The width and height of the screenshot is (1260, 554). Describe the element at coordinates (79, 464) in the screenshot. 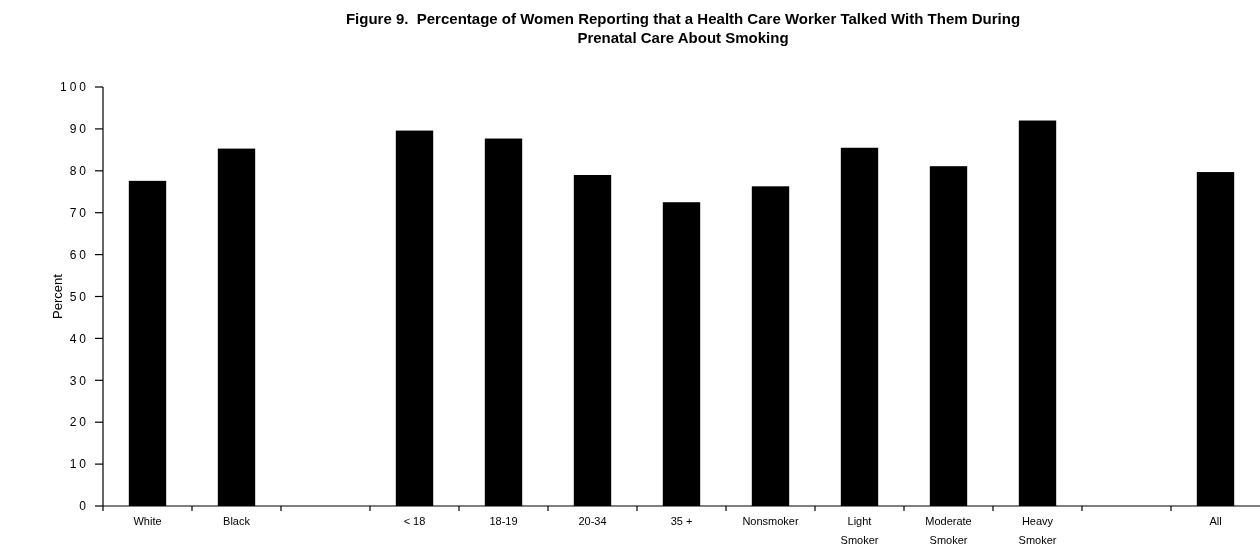

I see `y-tick-label: 10` at that location.